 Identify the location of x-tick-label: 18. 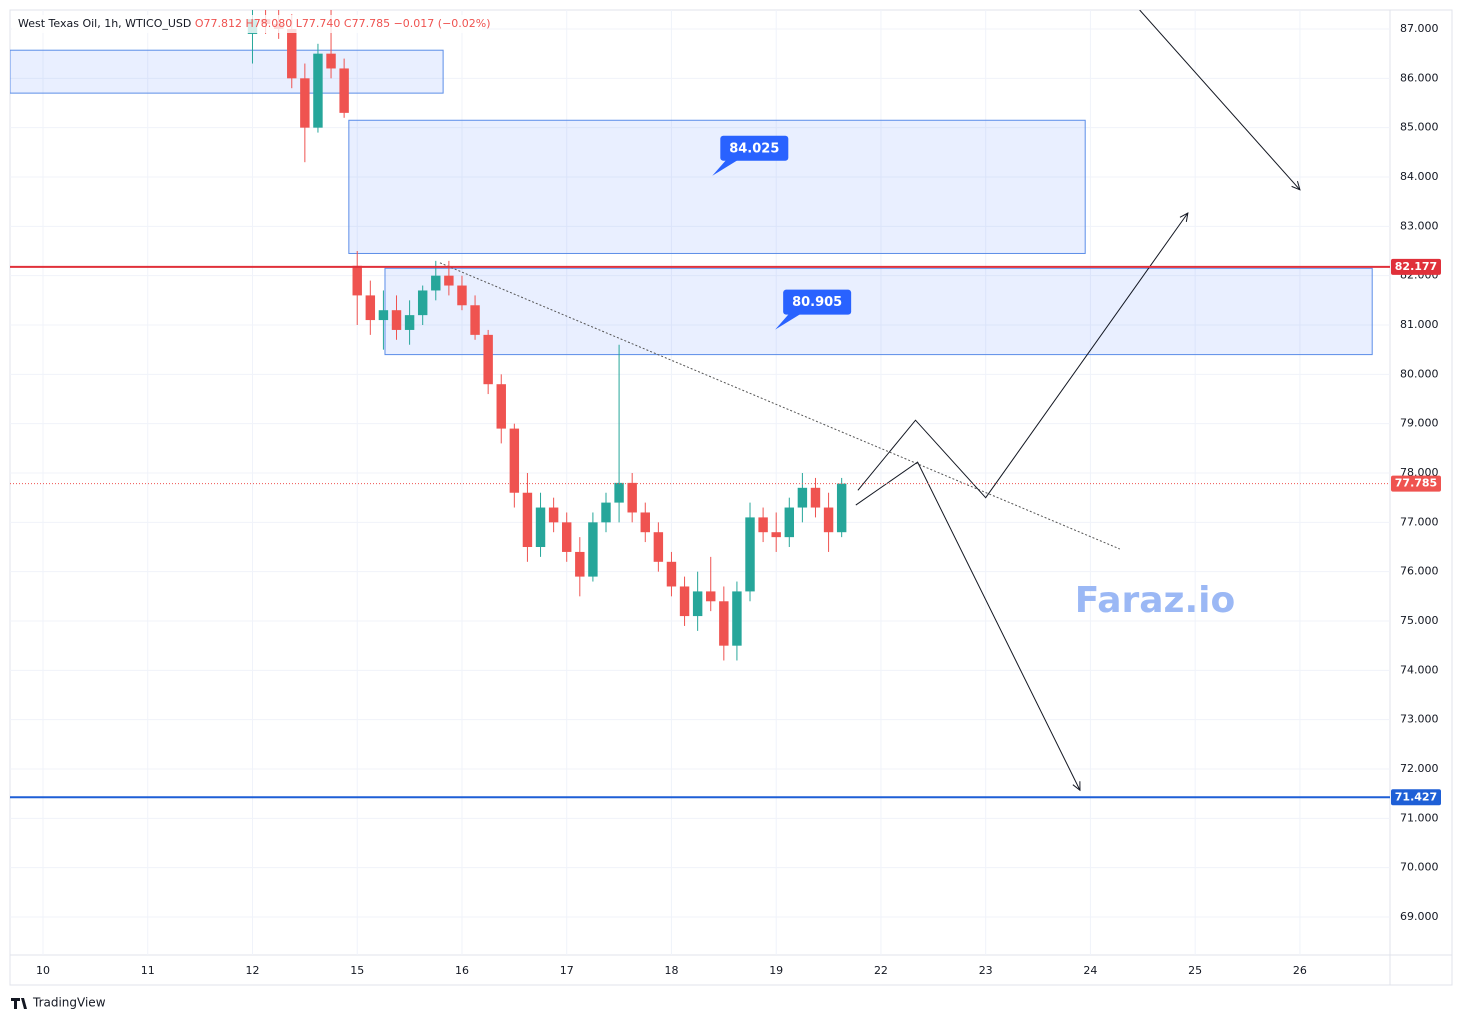
(671, 970).